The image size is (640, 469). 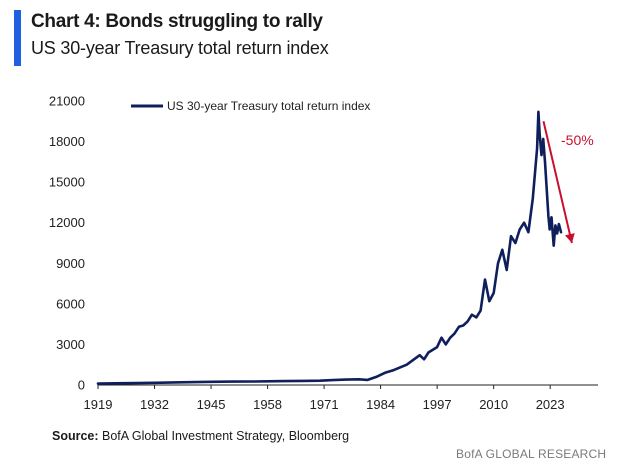 What do you see at coordinates (70, 344) in the screenshot?
I see `y-tick-label: 3000` at bounding box center [70, 344].